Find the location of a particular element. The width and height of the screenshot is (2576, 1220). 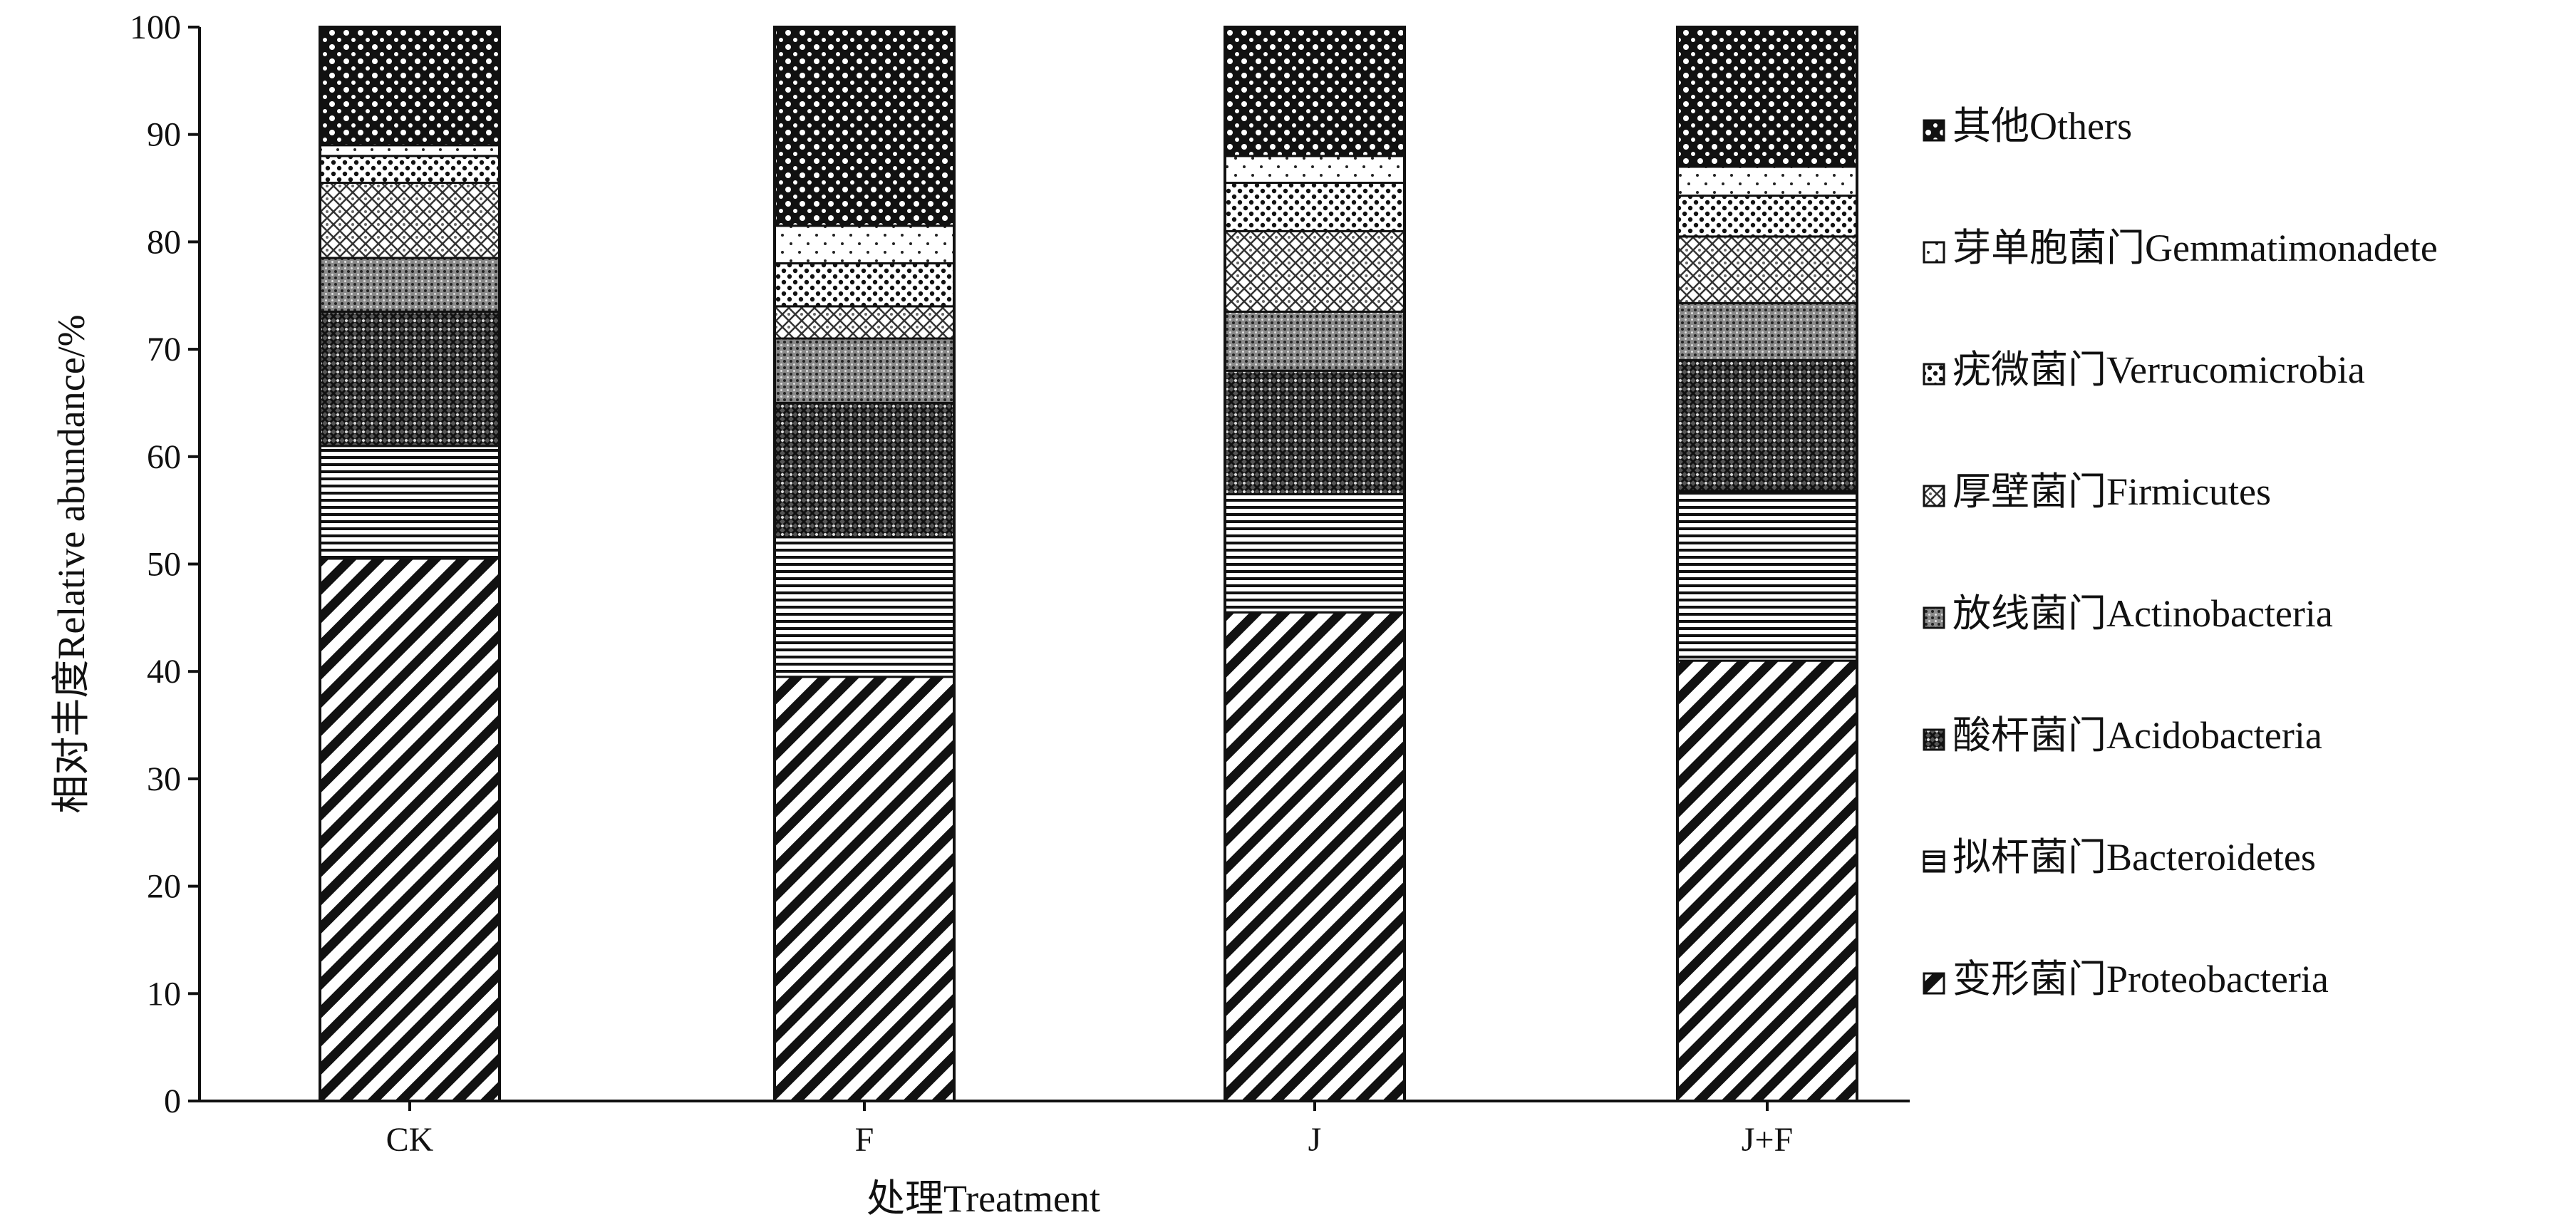

y-tick-label: 40 is located at coordinates (164, 672).